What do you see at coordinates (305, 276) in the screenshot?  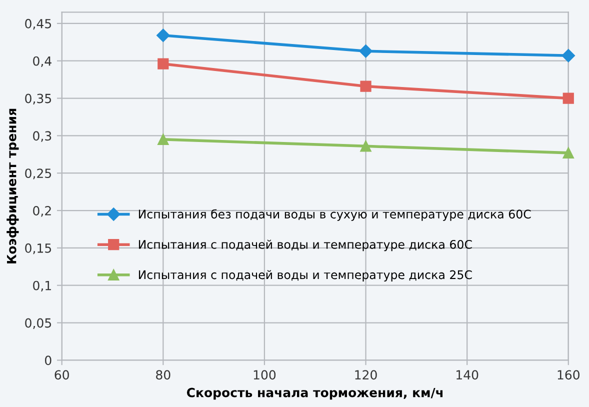 I see `legend-label: Испытания с подачей воды и температуре диска 25С` at bounding box center [305, 276].